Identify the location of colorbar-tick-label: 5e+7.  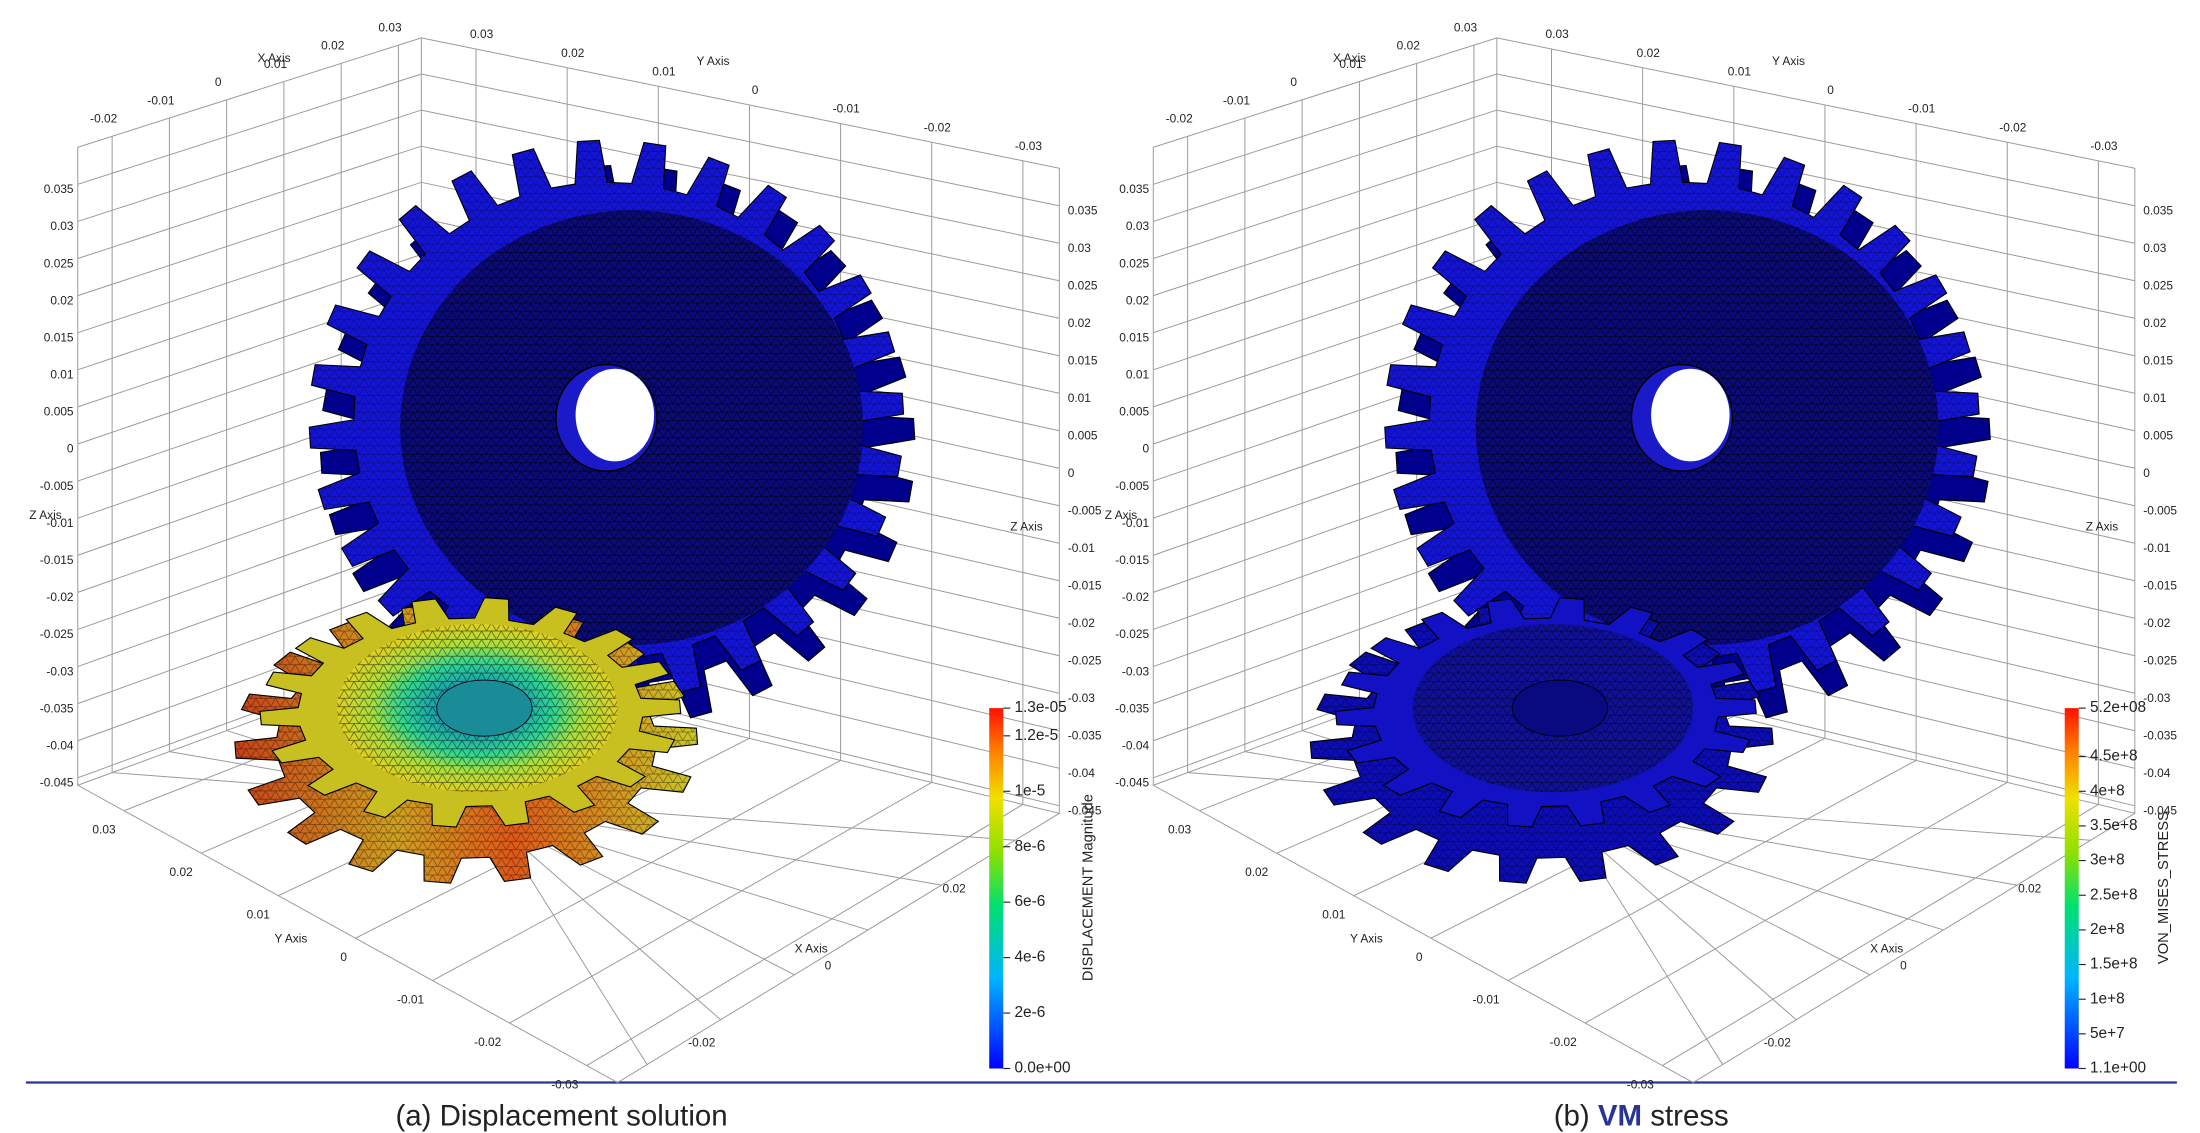
(2107, 1033).